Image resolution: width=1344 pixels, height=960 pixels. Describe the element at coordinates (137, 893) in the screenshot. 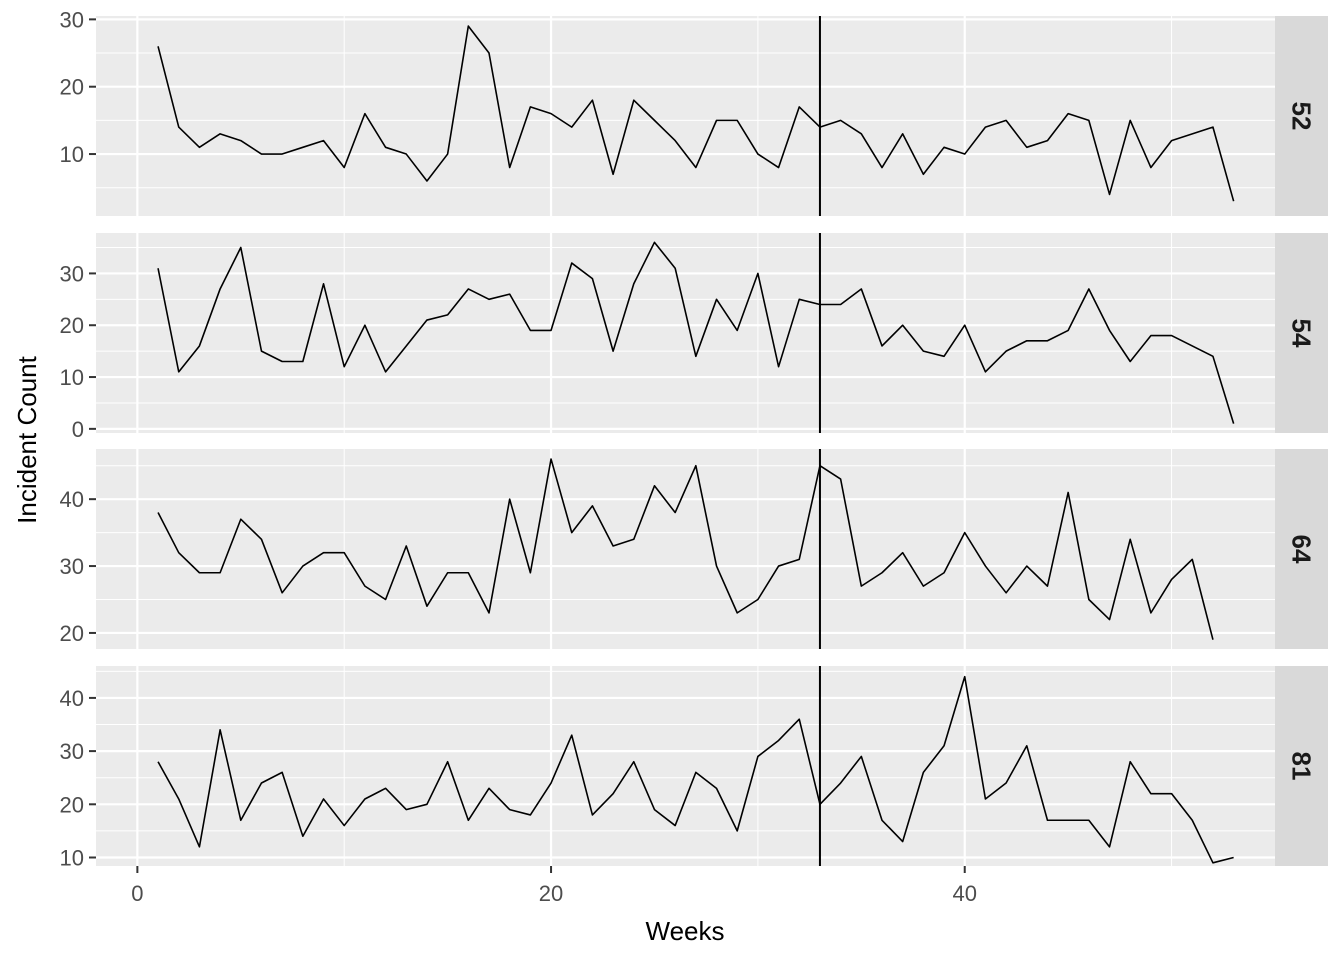

I see `x-tick-label: 0` at that location.